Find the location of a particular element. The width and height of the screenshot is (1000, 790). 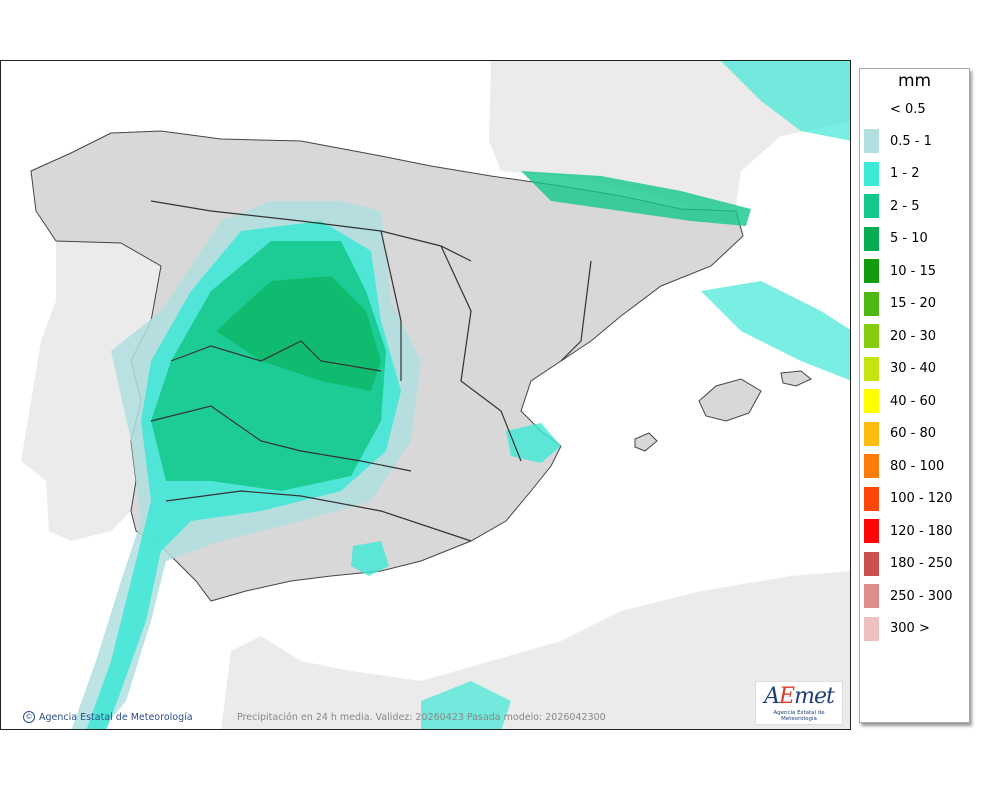

precip-zone-france is located at coordinates (785, 101).